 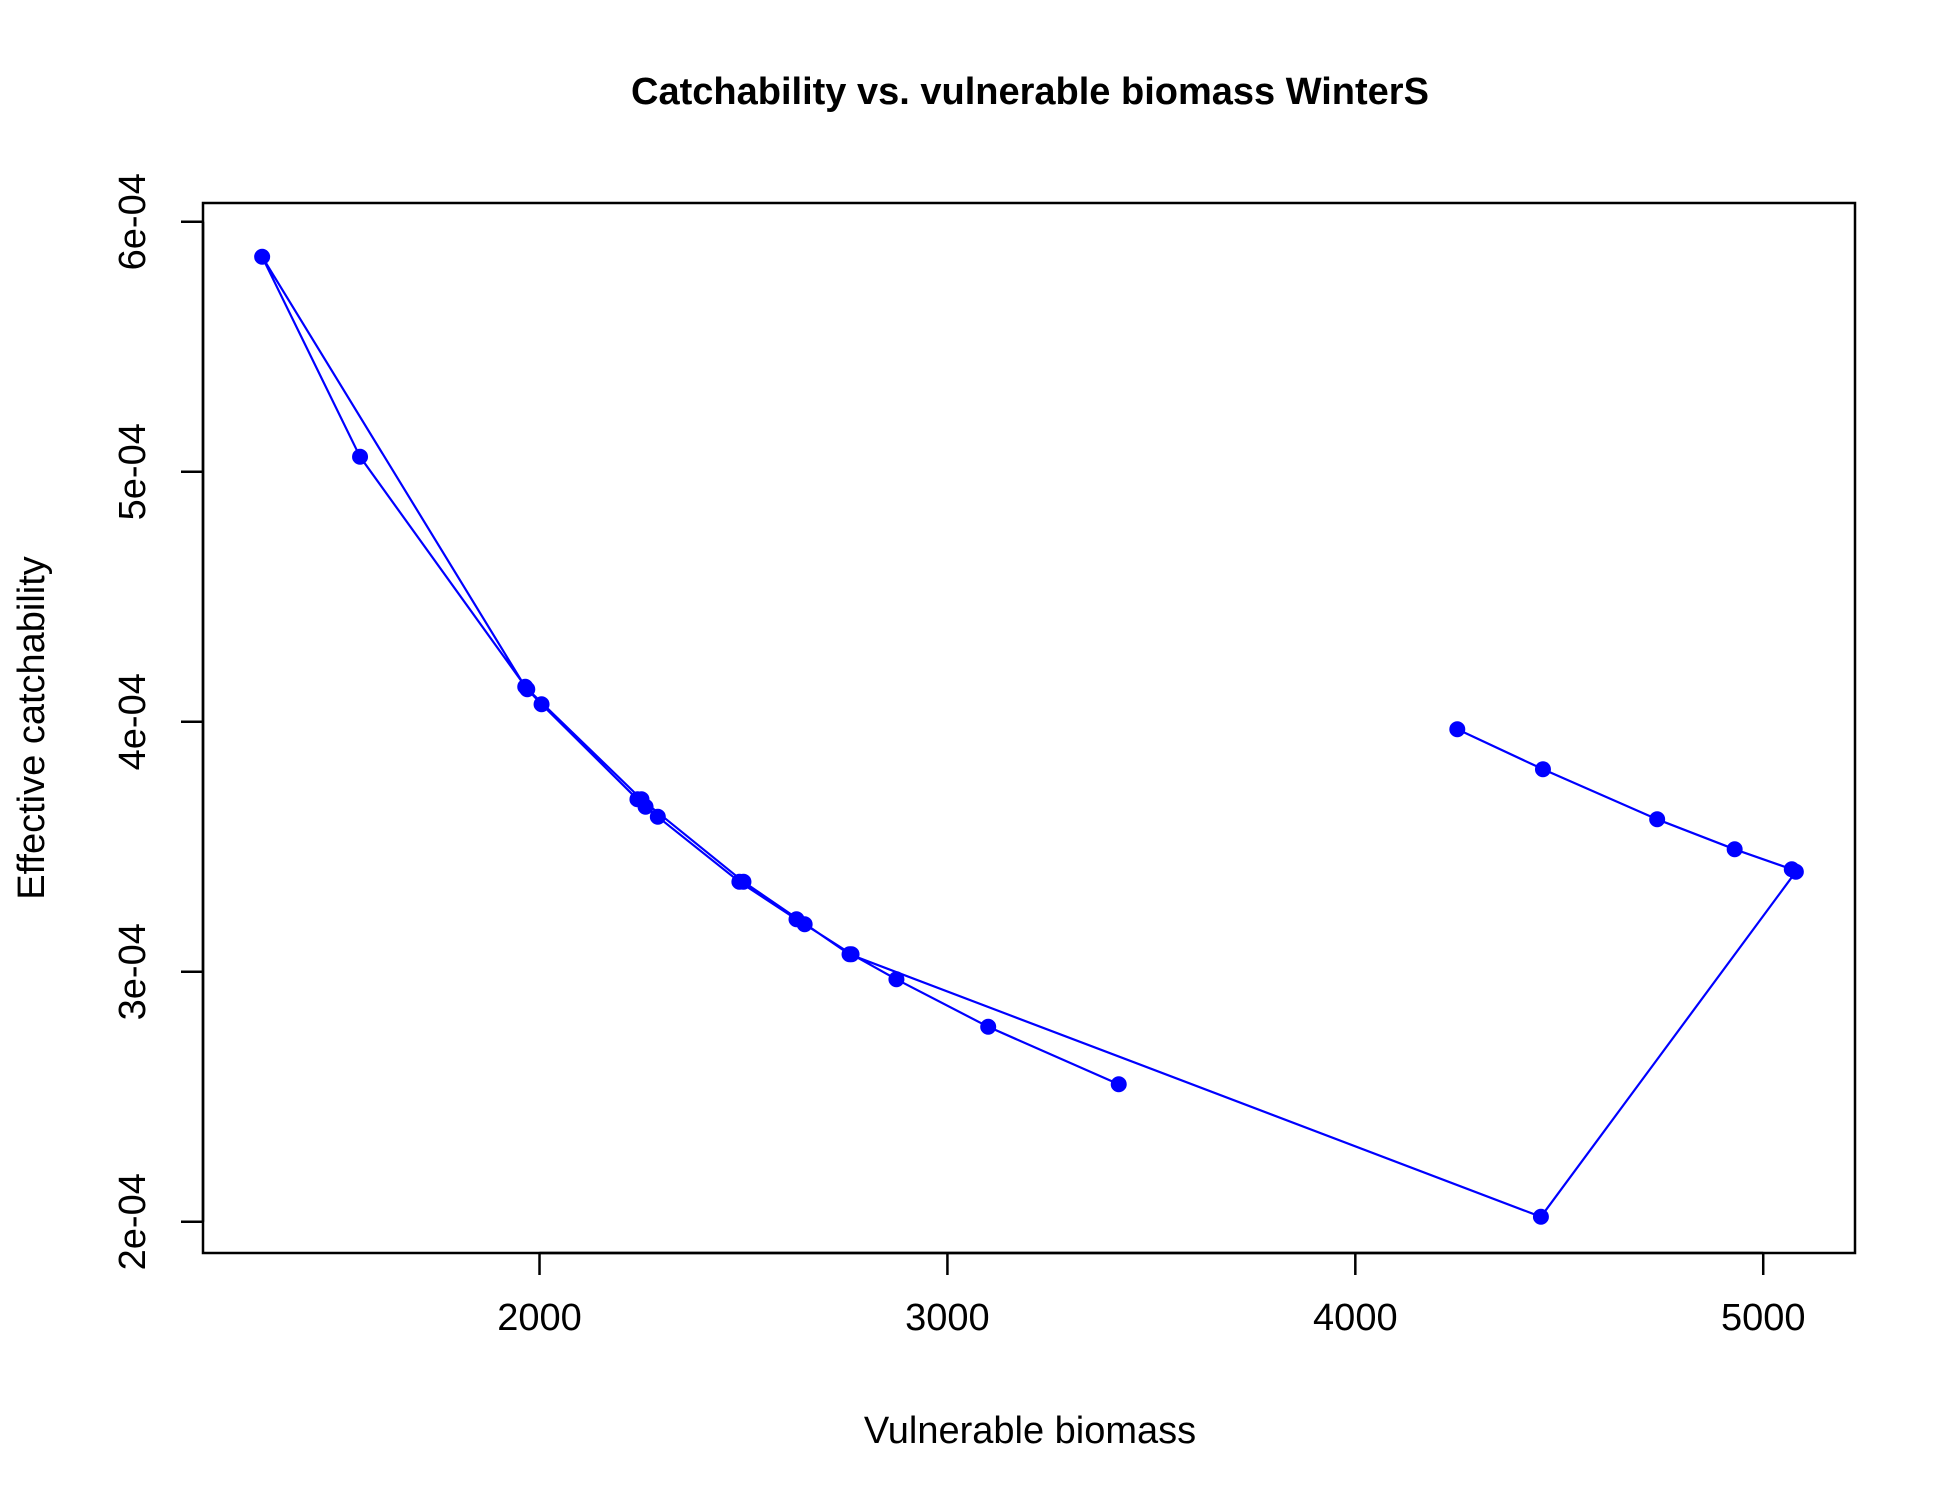 I want to click on x-tick-label: 4000, so click(x=1355, y=1318).